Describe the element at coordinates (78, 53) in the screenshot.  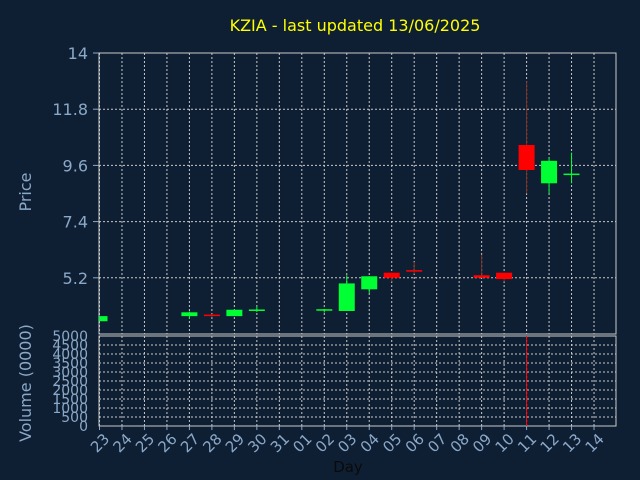
I see `price-tick-label: 14` at that location.